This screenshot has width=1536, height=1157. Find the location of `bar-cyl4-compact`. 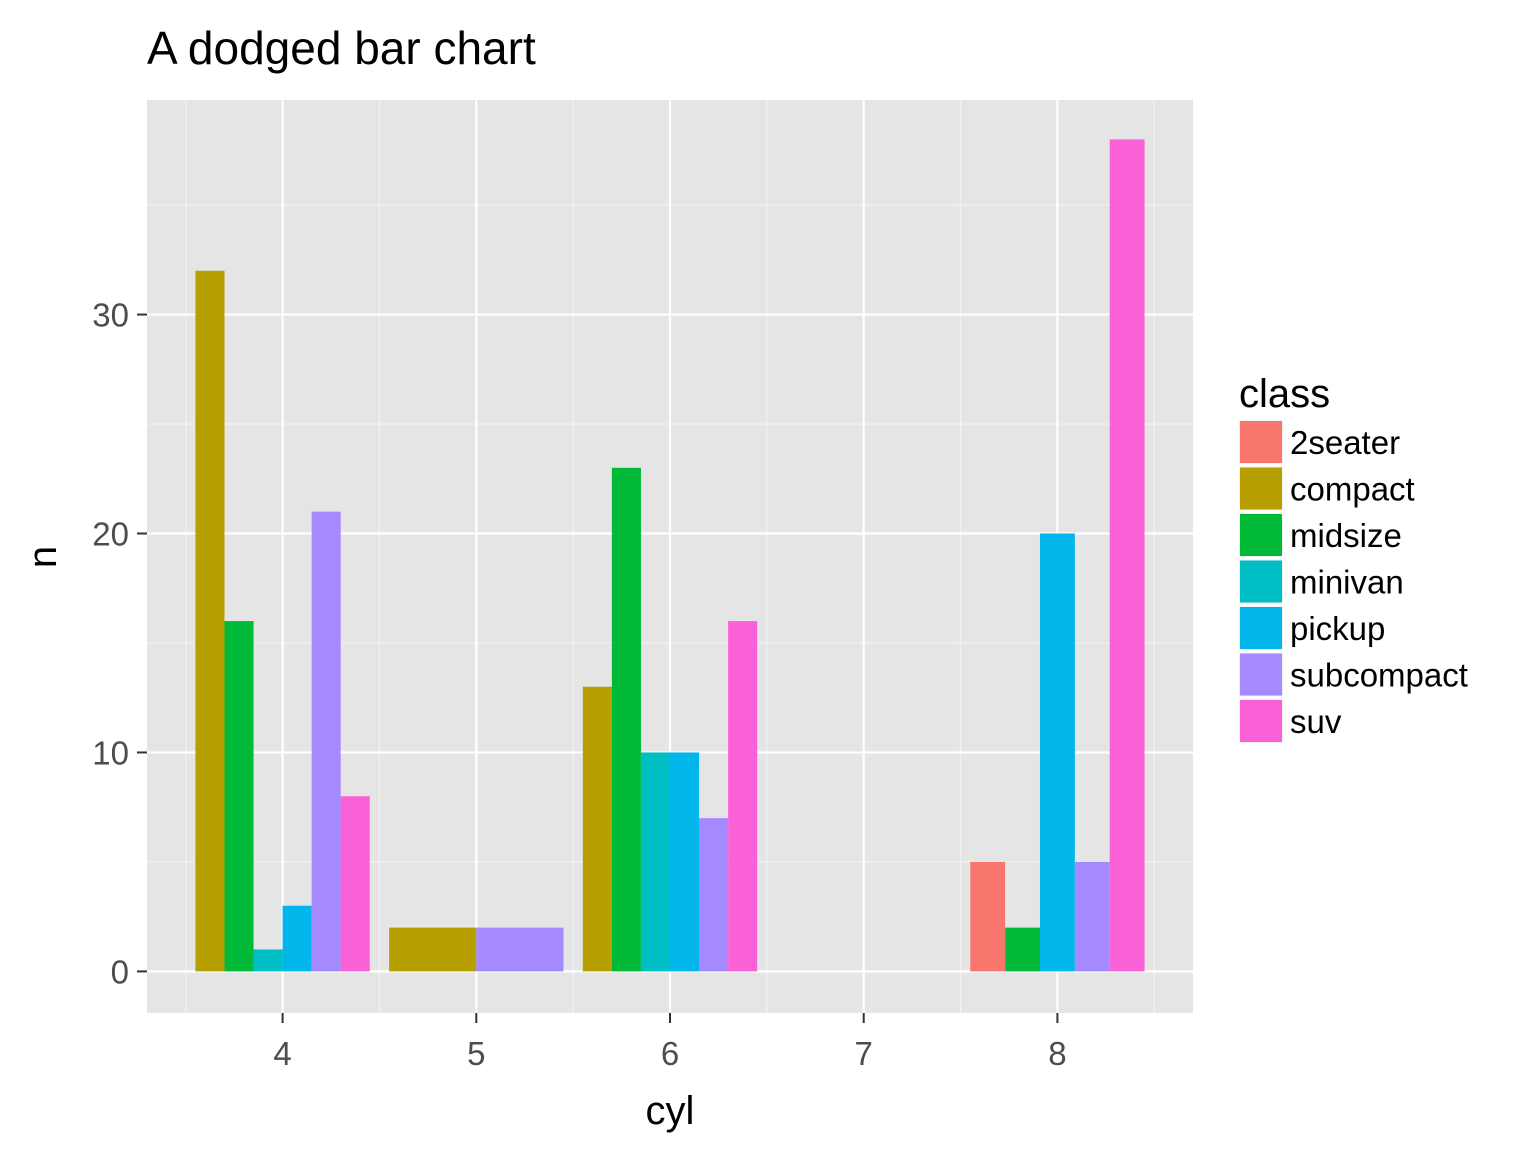

bar-cyl4-compact is located at coordinates (210, 621).